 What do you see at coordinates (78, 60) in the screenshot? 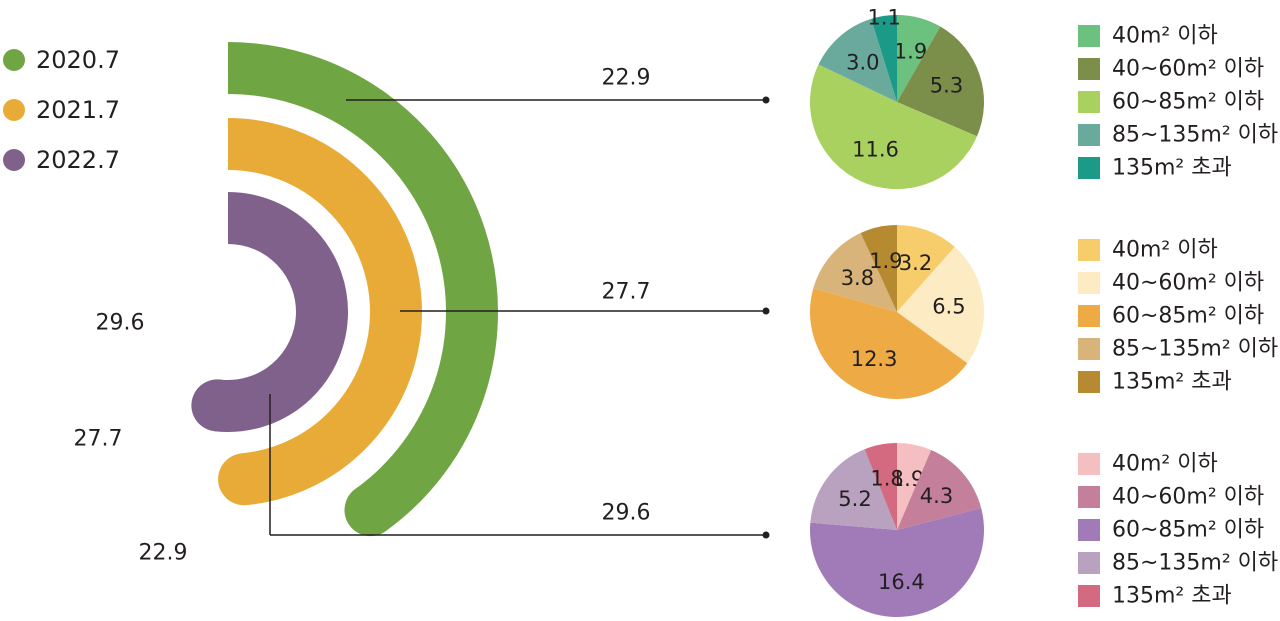
I see `year-legend-label: 2020.7` at bounding box center [78, 60].